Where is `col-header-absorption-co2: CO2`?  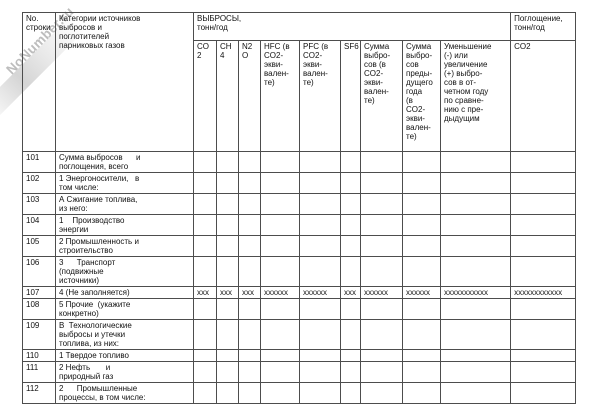 col-header-absorption-co2: CO2 is located at coordinates (543, 96).